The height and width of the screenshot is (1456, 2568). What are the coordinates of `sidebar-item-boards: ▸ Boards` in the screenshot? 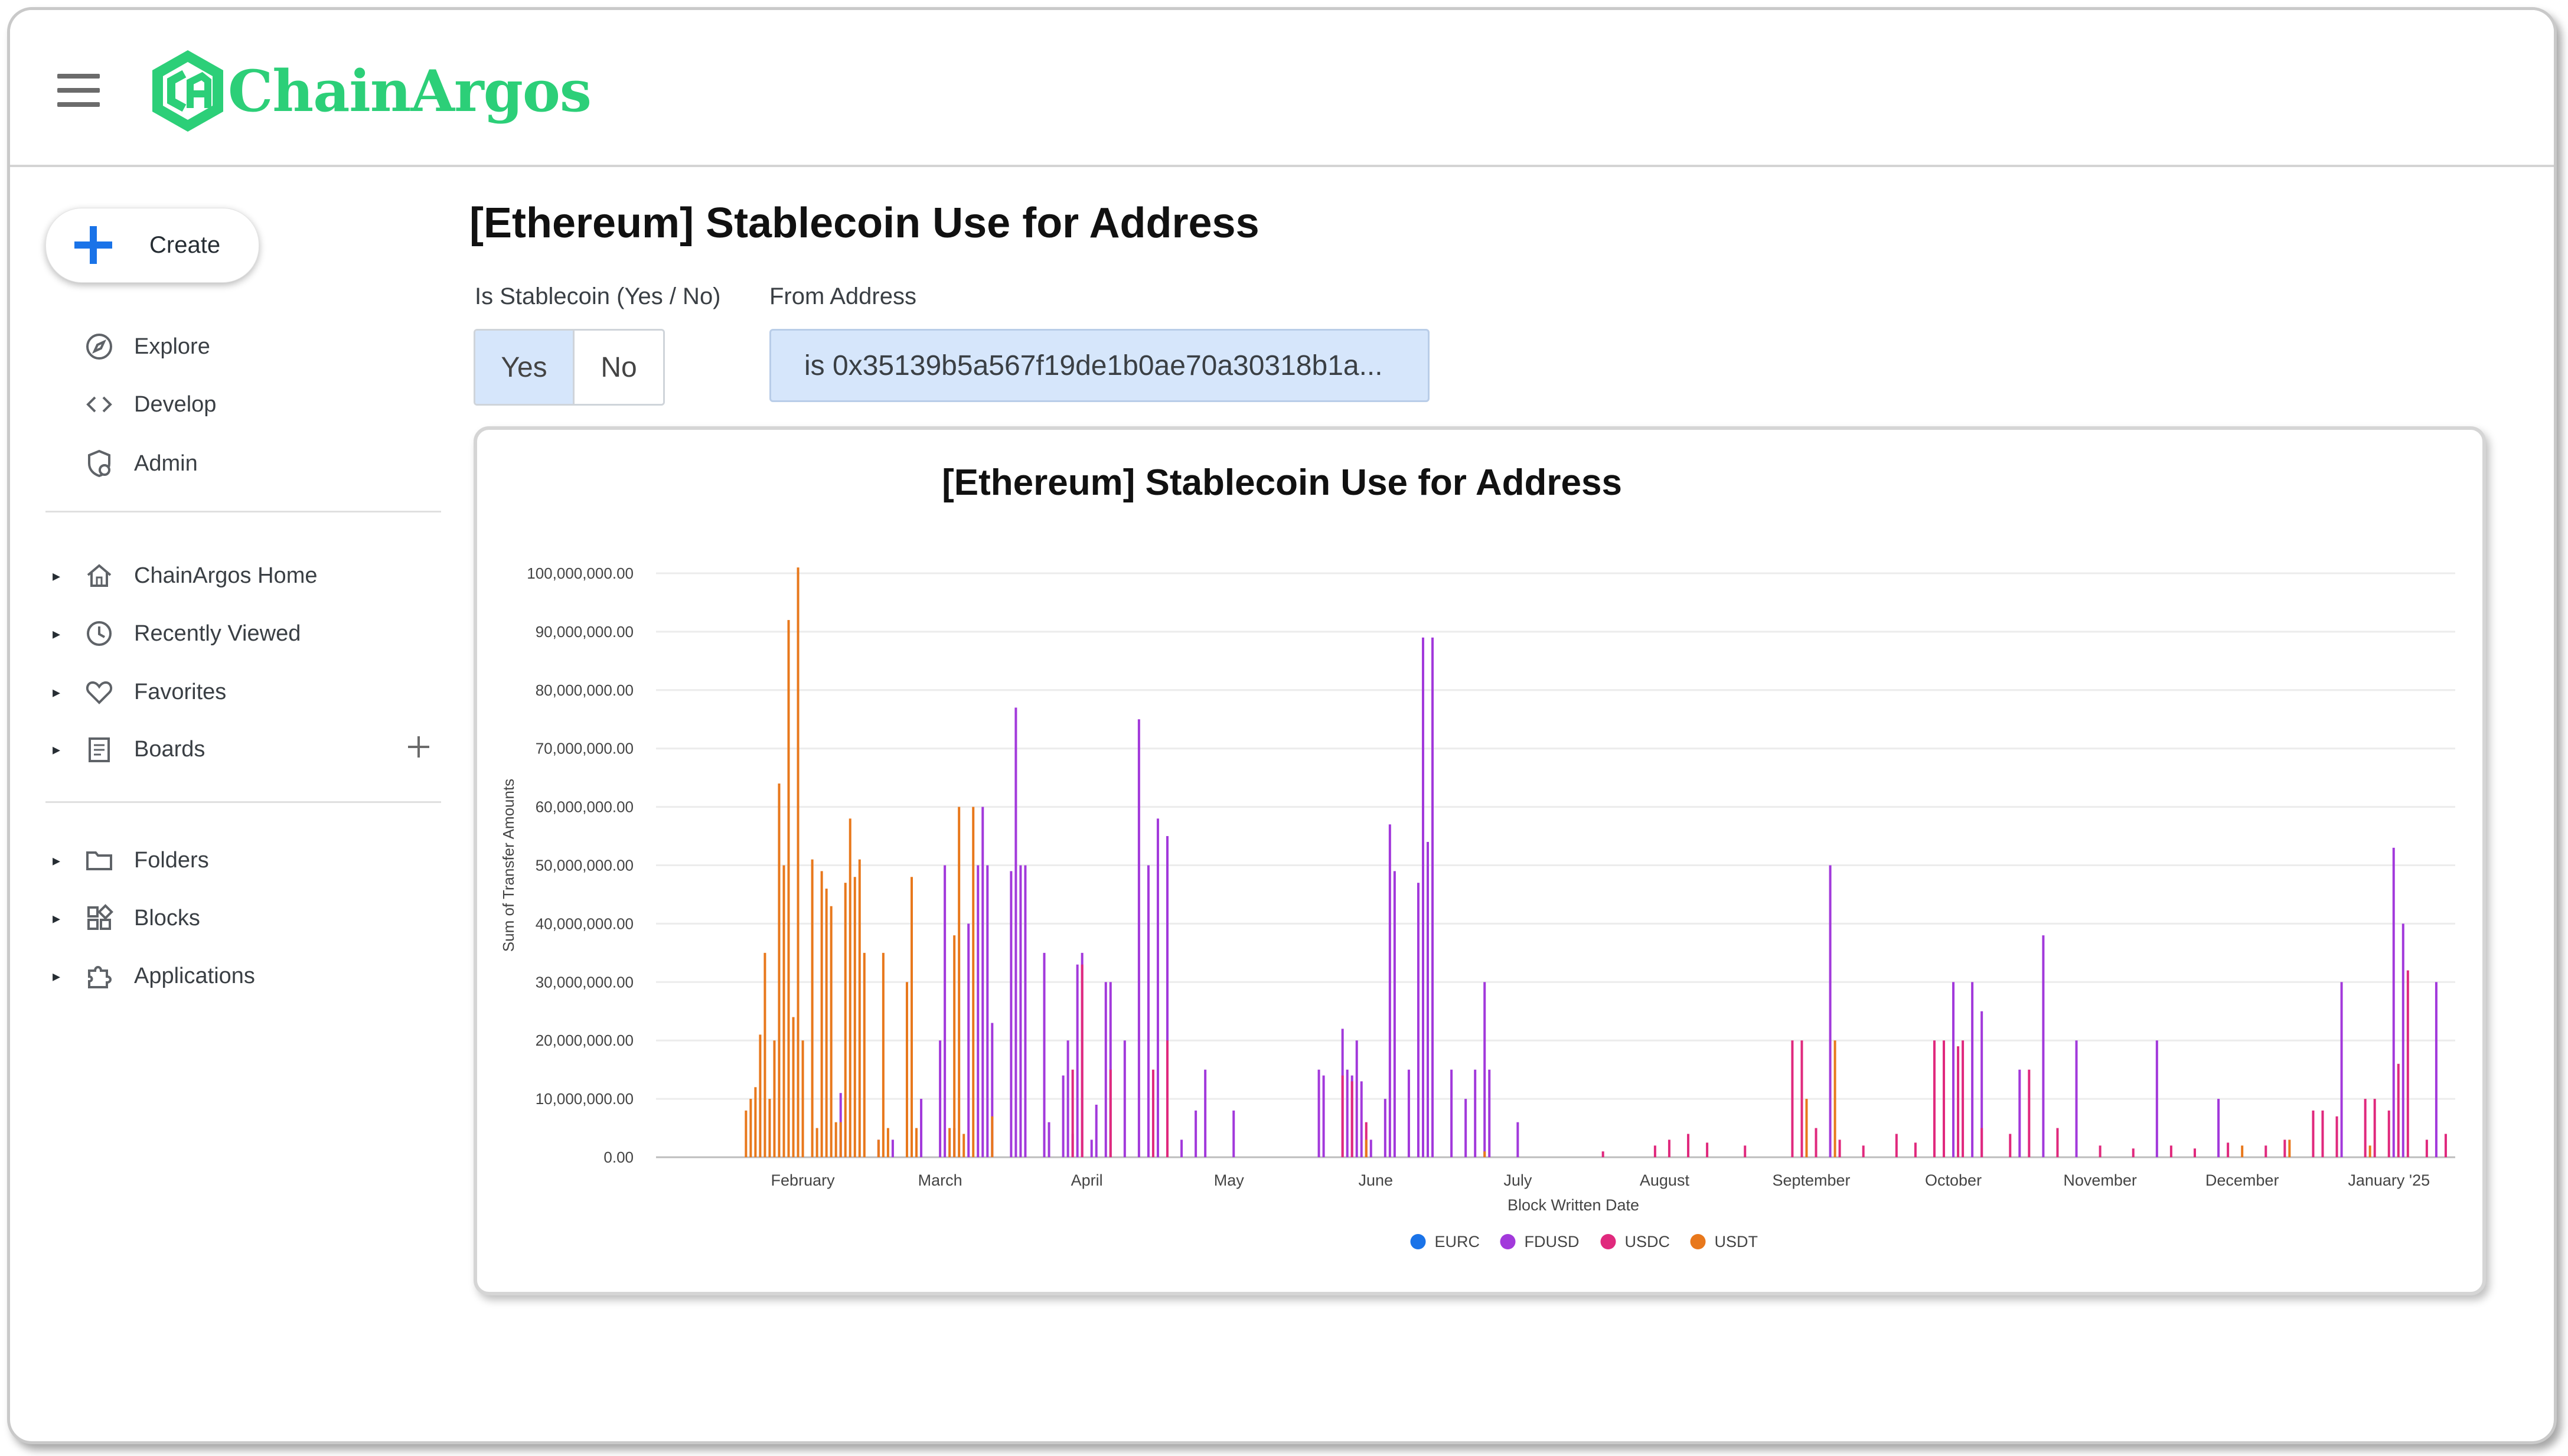 It's located at (129, 749).